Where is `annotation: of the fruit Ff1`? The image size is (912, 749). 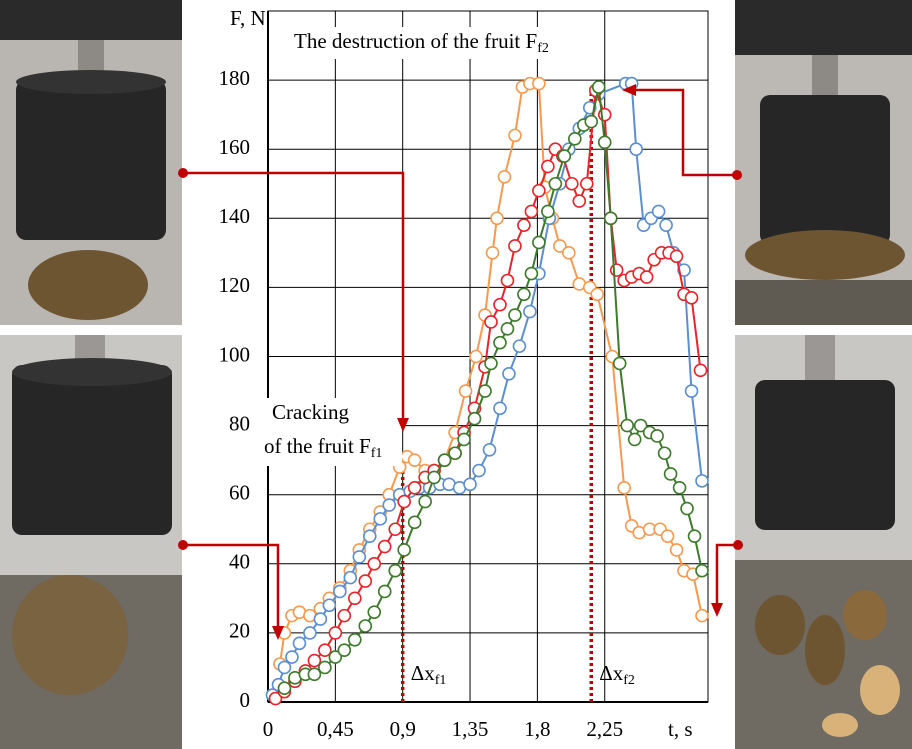
annotation: of the fruit Ff1 is located at coordinates (323, 447).